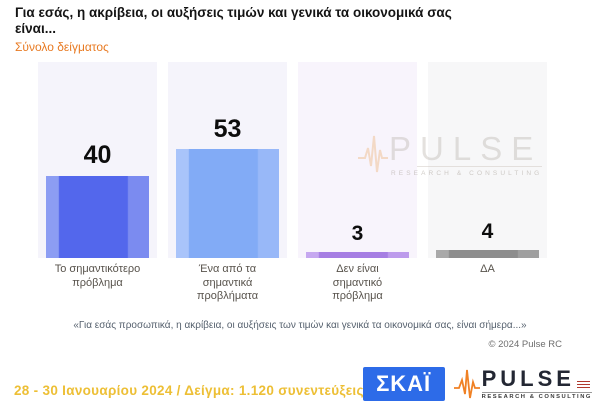 The width and height of the screenshot is (600, 412). What do you see at coordinates (97, 155) in the screenshot?
I see `bar-value-label: 40` at bounding box center [97, 155].